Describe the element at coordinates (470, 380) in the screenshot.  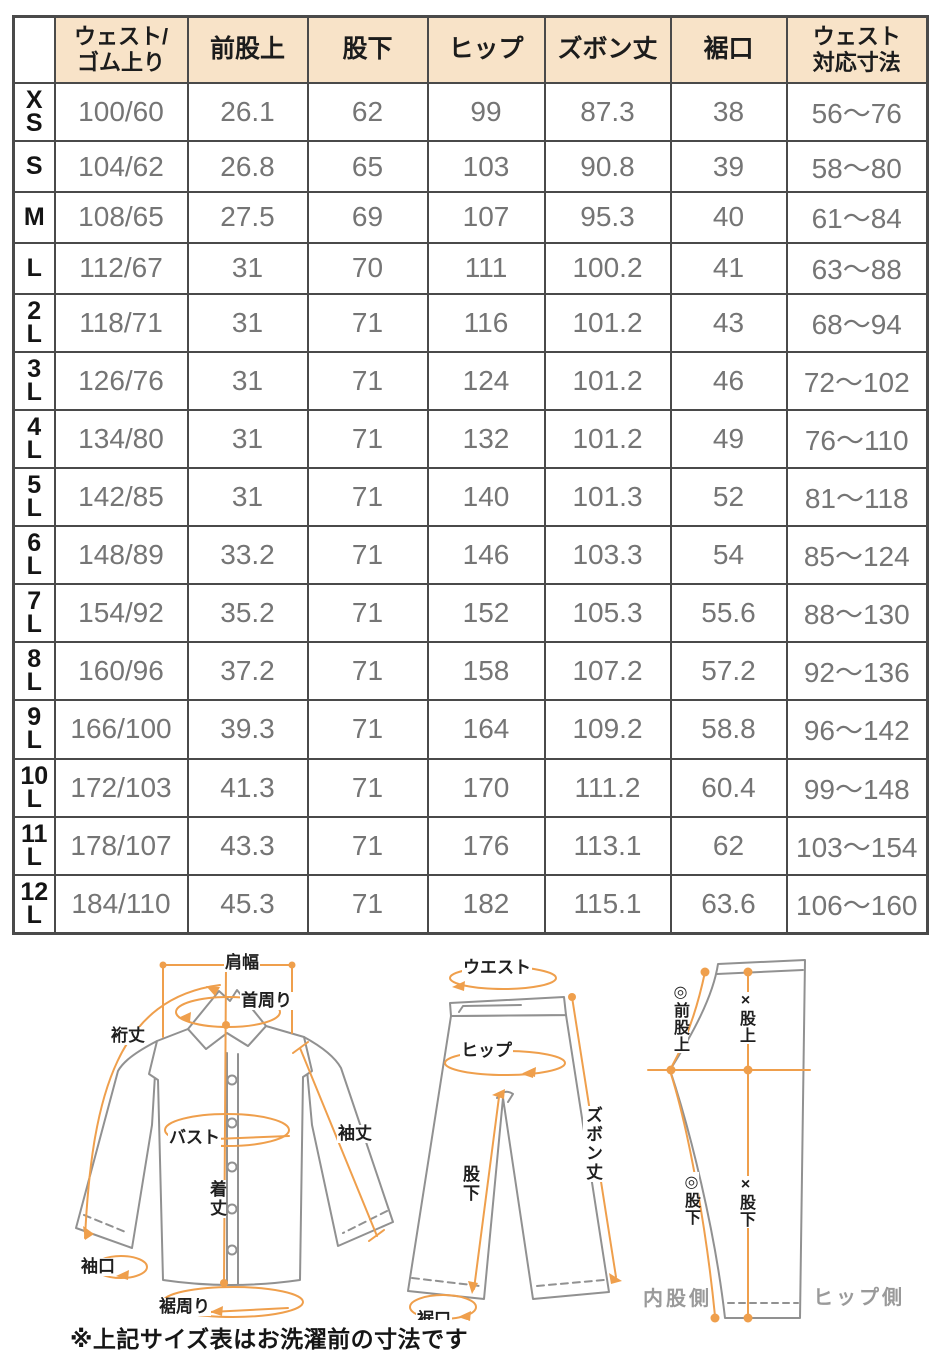
I see `table-row: 3 L 126/76 31 71 124 101.2 46 72〜102` at that location.